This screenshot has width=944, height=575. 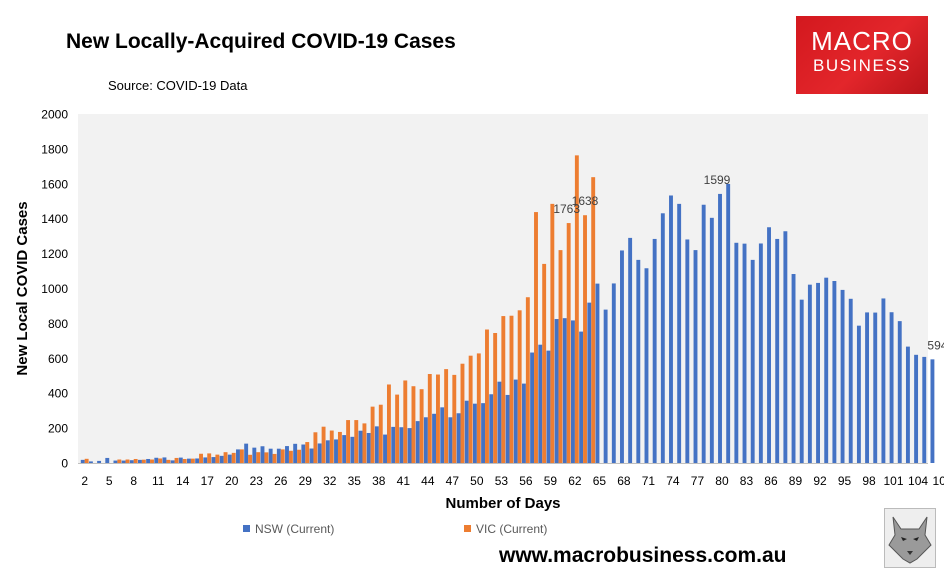 I want to click on legend-label-vic: VIC (Current), so click(x=511, y=529).